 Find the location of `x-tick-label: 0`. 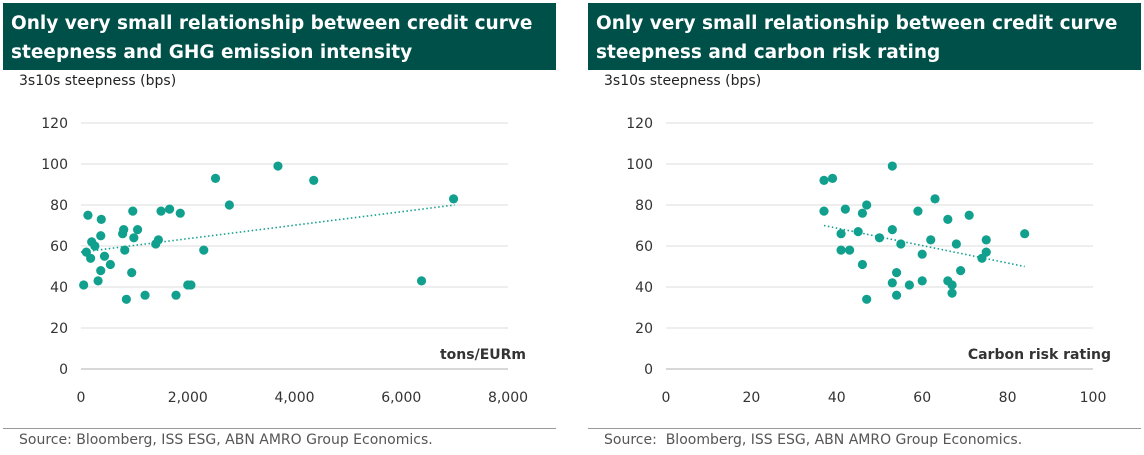

x-tick-label: 0 is located at coordinates (81, 398).